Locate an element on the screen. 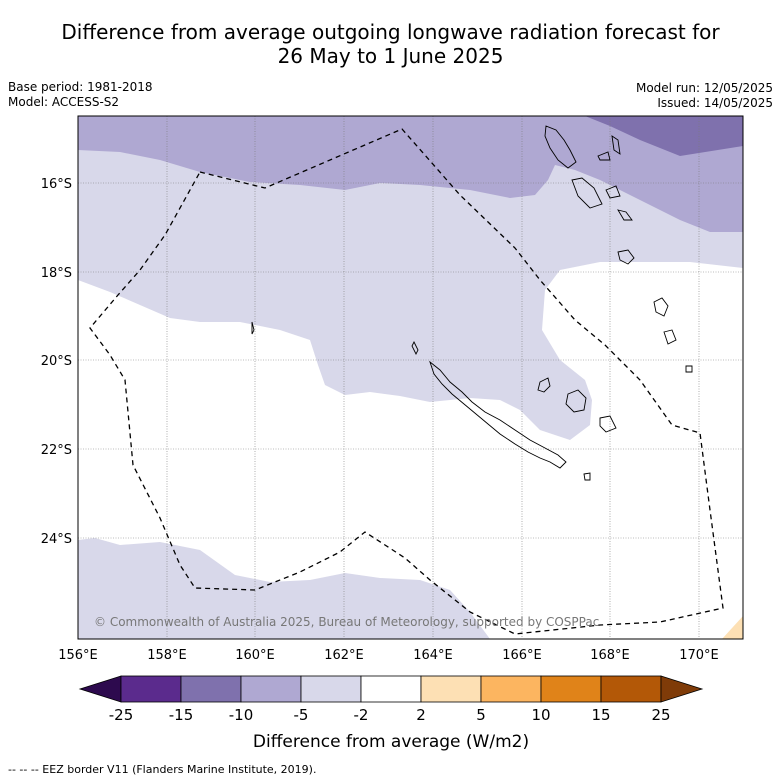  run-info: Model run: 12/05/2025 Issued: 14/05/2025 is located at coordinates (704, 96).